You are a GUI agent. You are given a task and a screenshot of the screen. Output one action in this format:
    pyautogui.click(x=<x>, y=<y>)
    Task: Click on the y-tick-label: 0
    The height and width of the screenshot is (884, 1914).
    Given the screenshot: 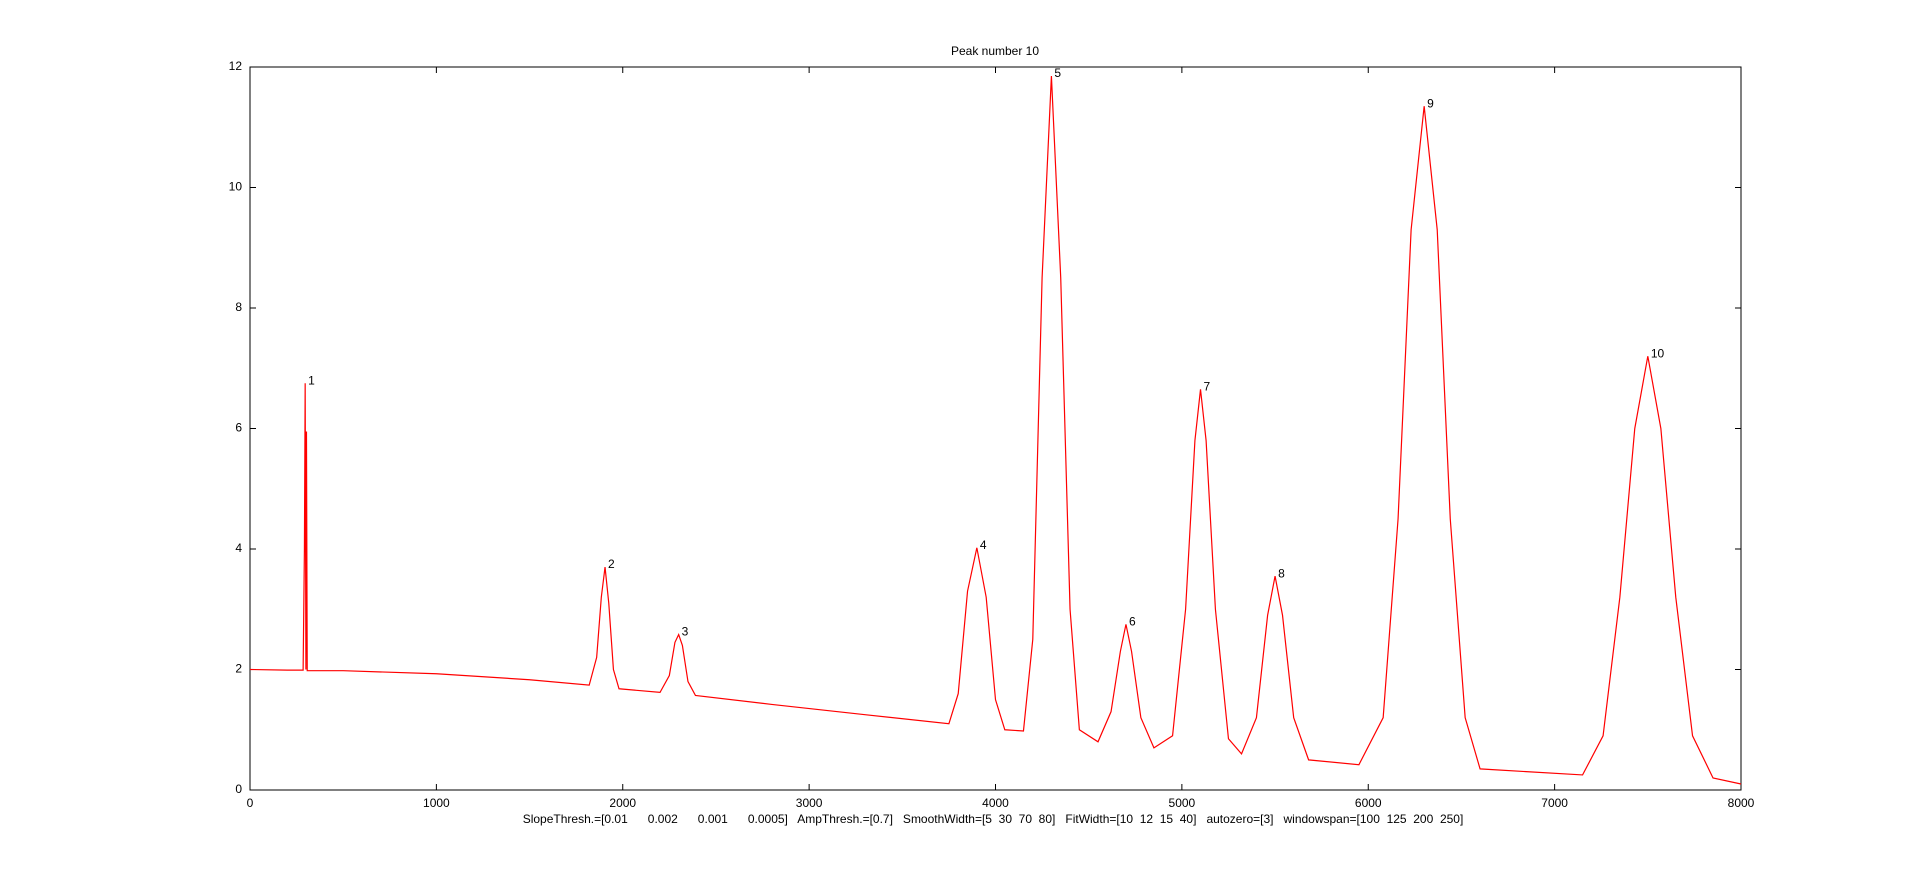 What is the action you would take?
    pyautogui.click(x=238, y=789)
    